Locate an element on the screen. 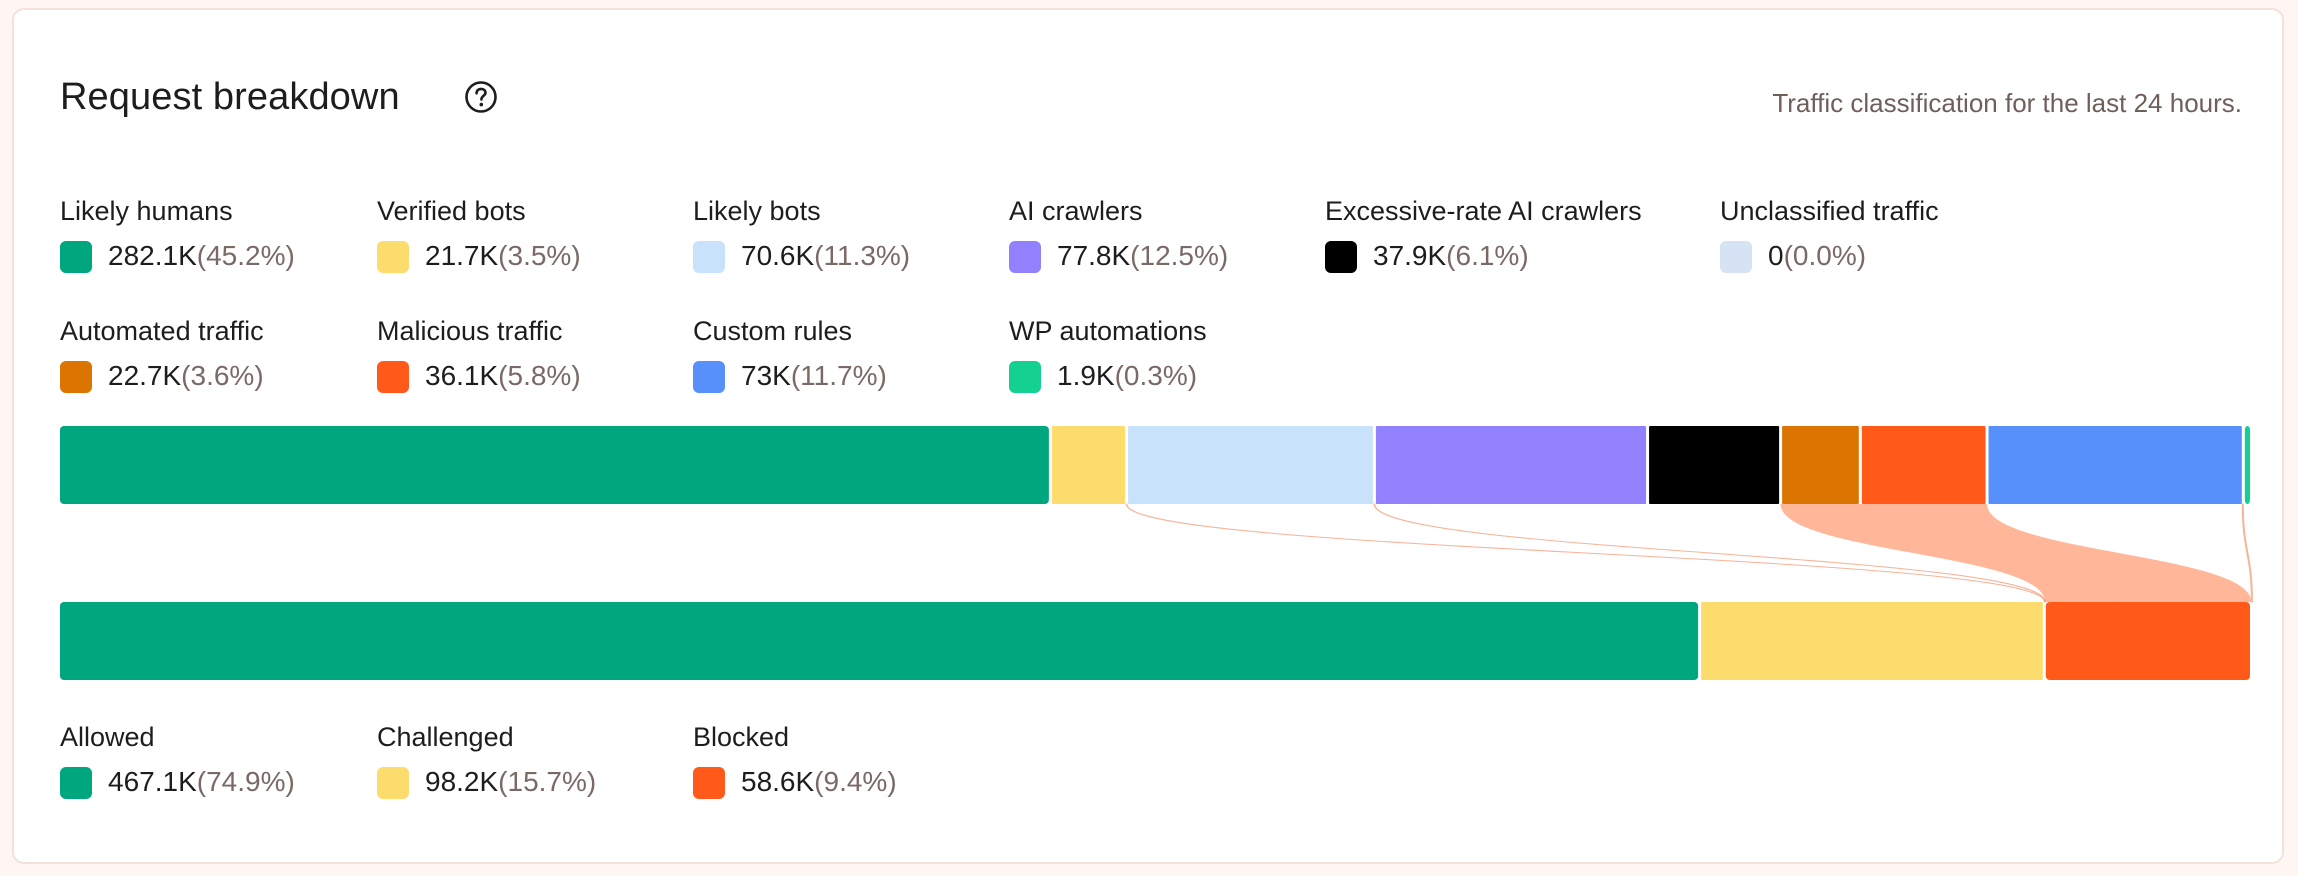  target-bar-challenged is located at coordinates (1872, 641).